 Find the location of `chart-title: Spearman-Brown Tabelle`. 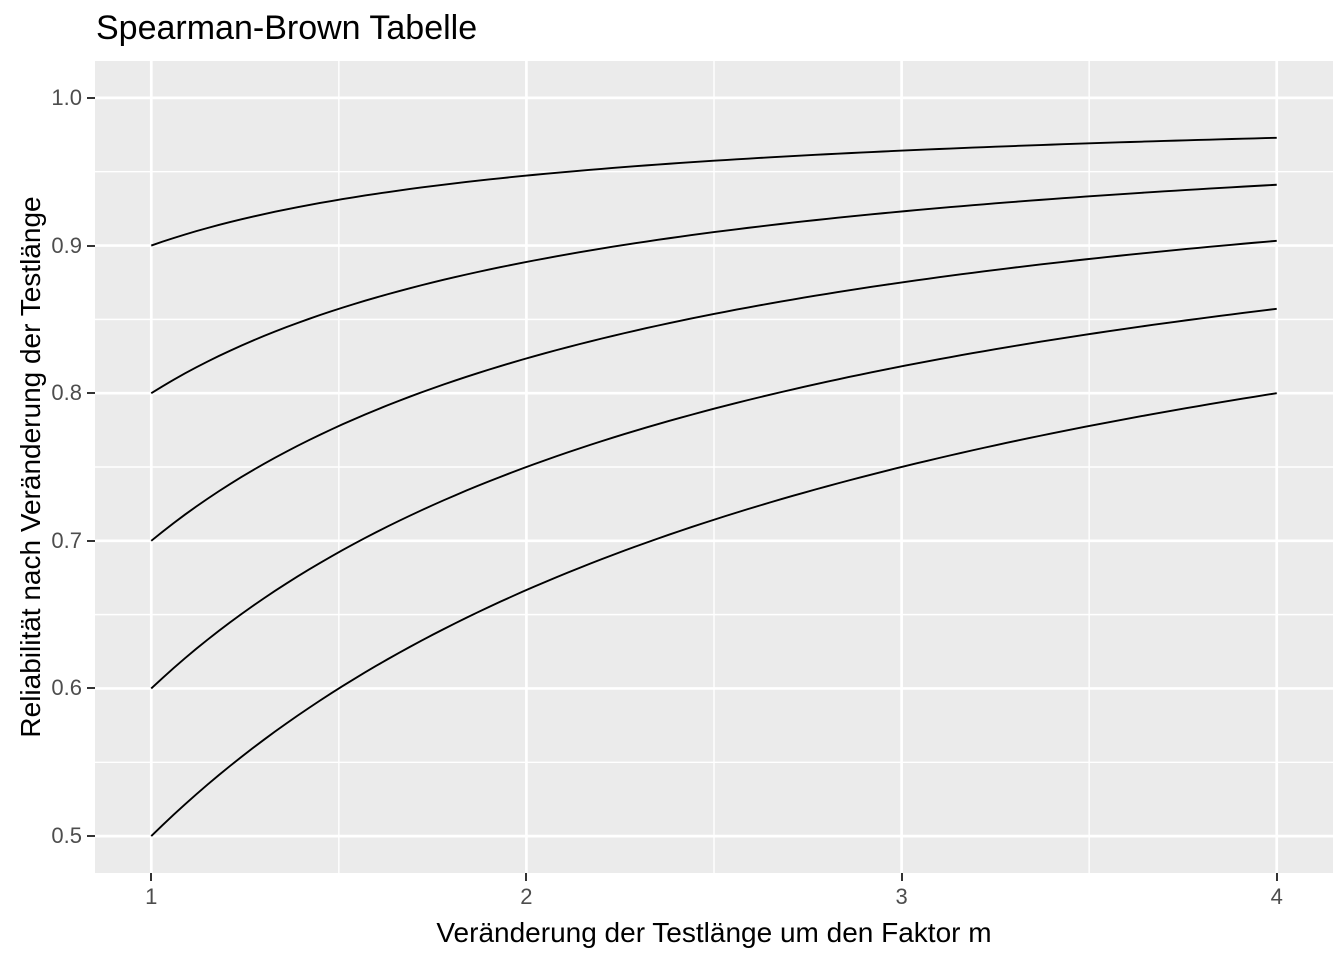

chart-title: Spearman-Brown Tabelle is located at coordinates (287, 28).